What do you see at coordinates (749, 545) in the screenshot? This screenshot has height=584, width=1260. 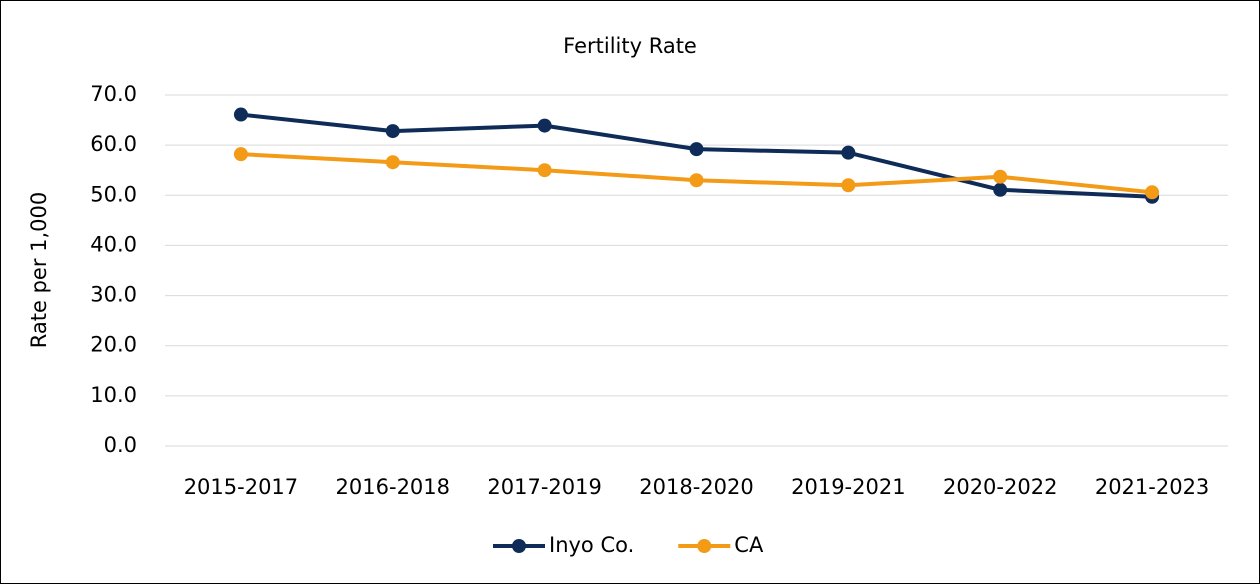 I see `legend-label: CA` at bounding box center [749, 545].